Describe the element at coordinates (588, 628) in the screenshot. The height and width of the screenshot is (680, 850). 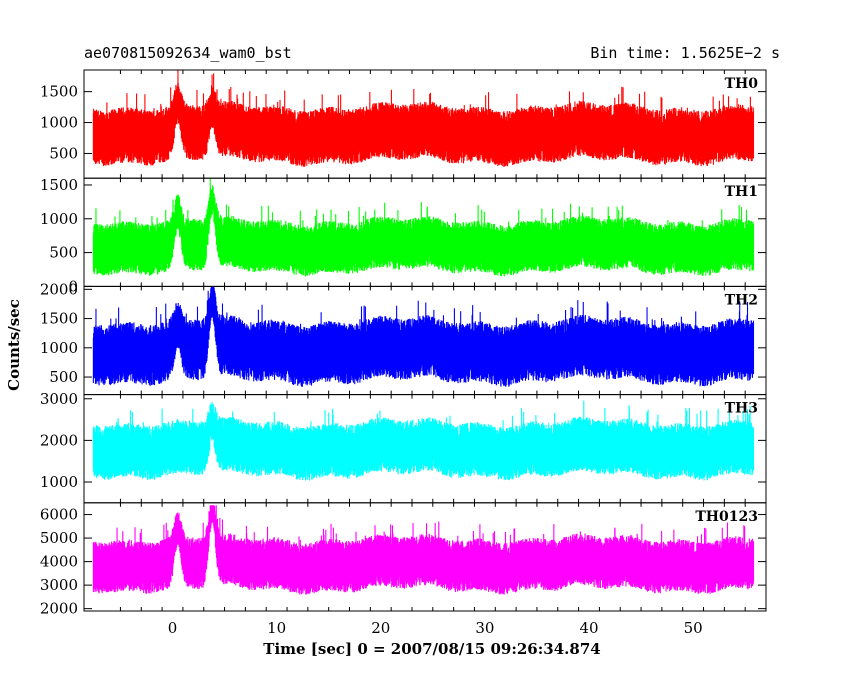
I see `x-tick-label: 40` at that location.